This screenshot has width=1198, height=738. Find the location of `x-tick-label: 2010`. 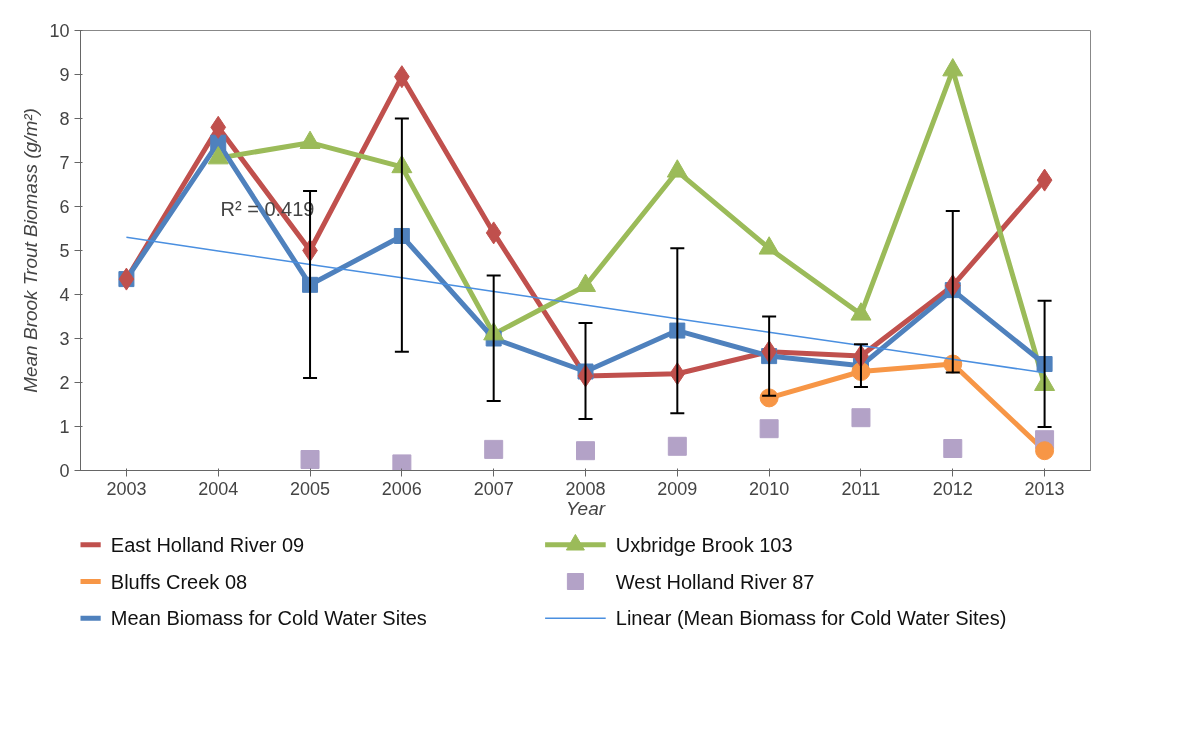

x-tick-label: 2010 is located at coordinates (769, 488).